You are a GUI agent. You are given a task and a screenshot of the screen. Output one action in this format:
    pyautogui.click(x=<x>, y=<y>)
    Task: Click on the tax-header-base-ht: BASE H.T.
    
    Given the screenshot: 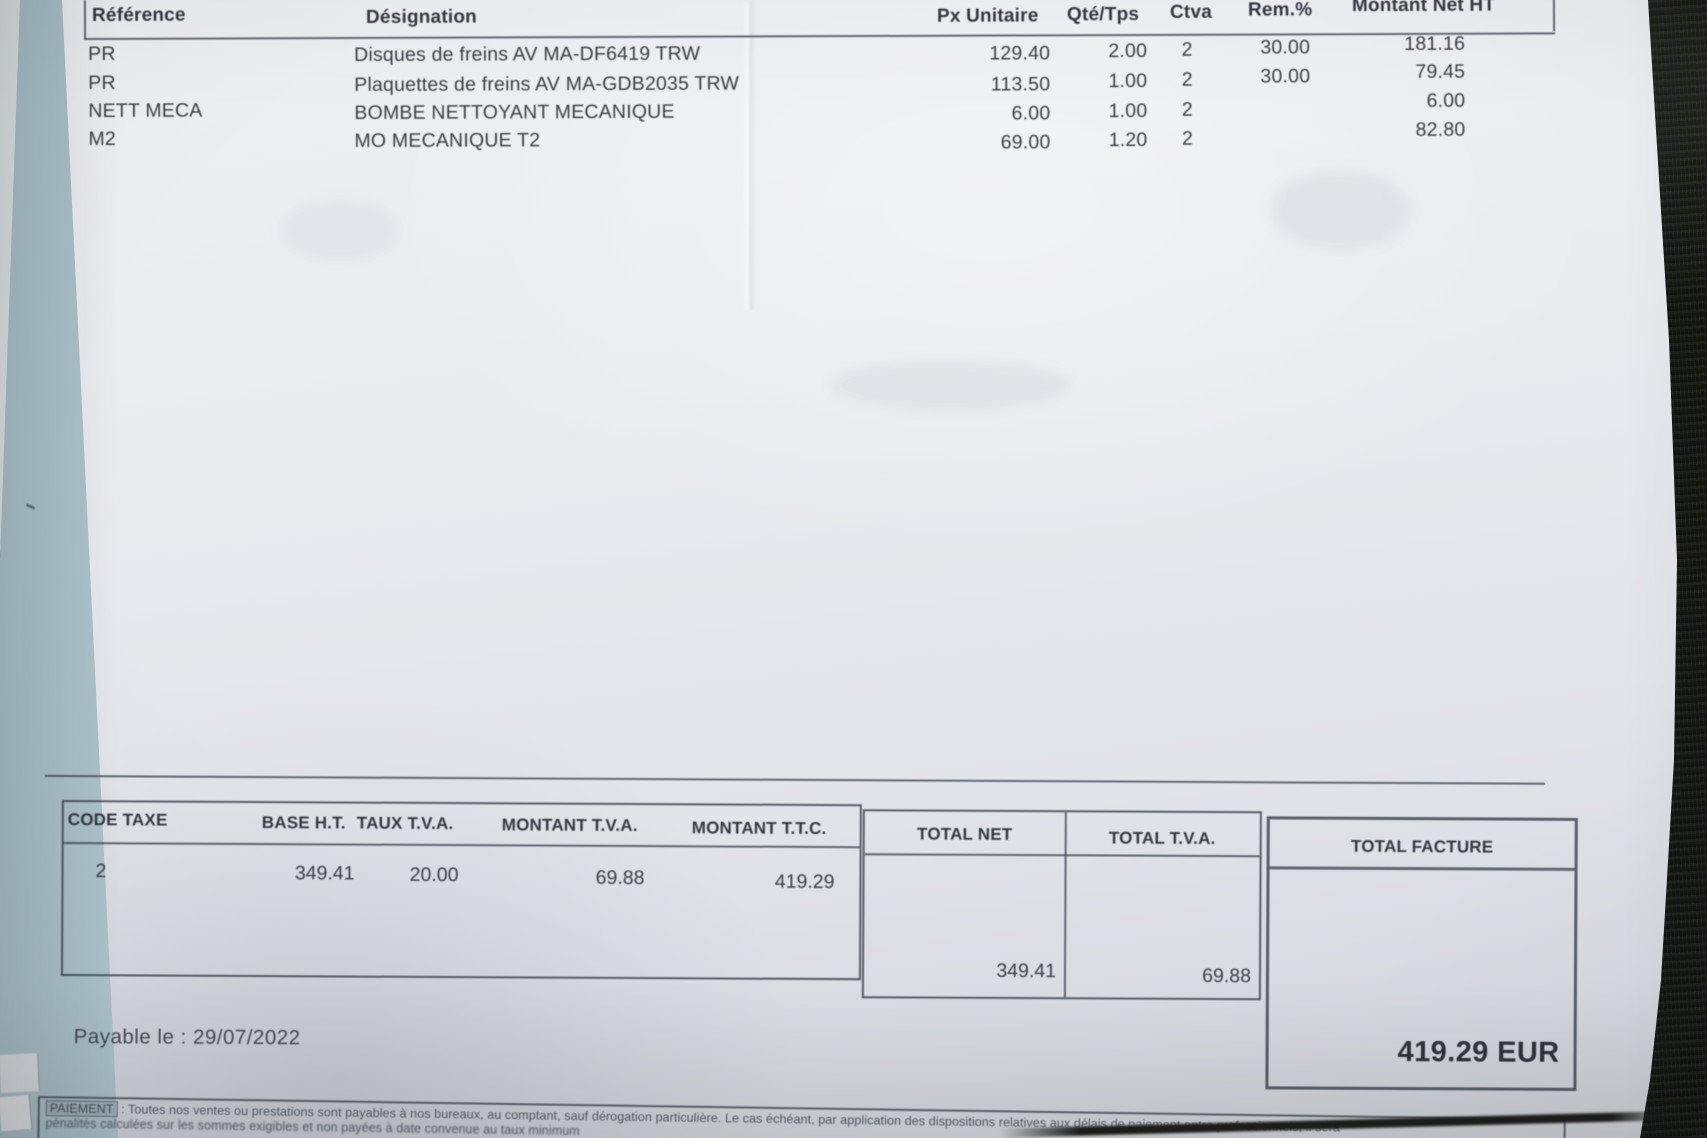 What is the action you would take?
    pyautogui.click(x=303, y=823)
    